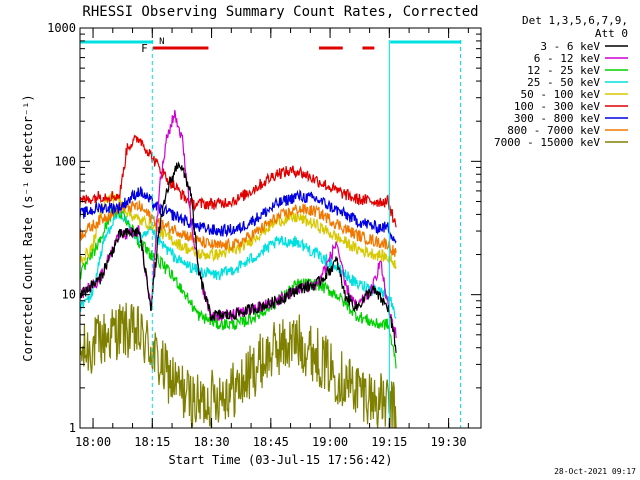 Image resolution: width=640 pixels, height=480 pixels. What do you see at coordinates (152, 442) in the screenshot?
I see `x-tick-label: 18:15` at bounding box center [152, 442].